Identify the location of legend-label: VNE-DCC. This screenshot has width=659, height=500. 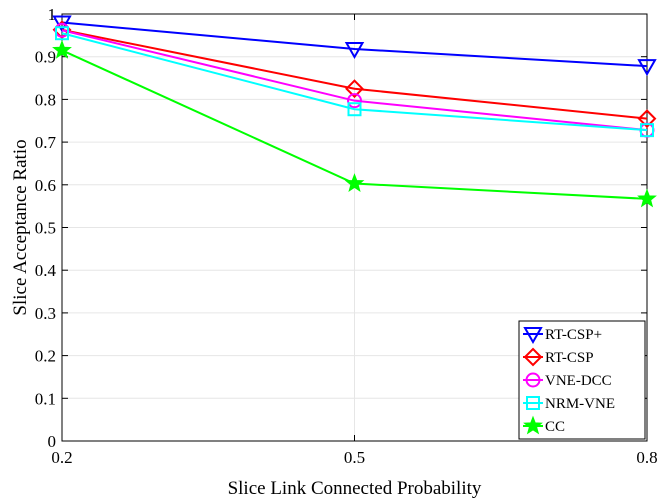
(578, 381).